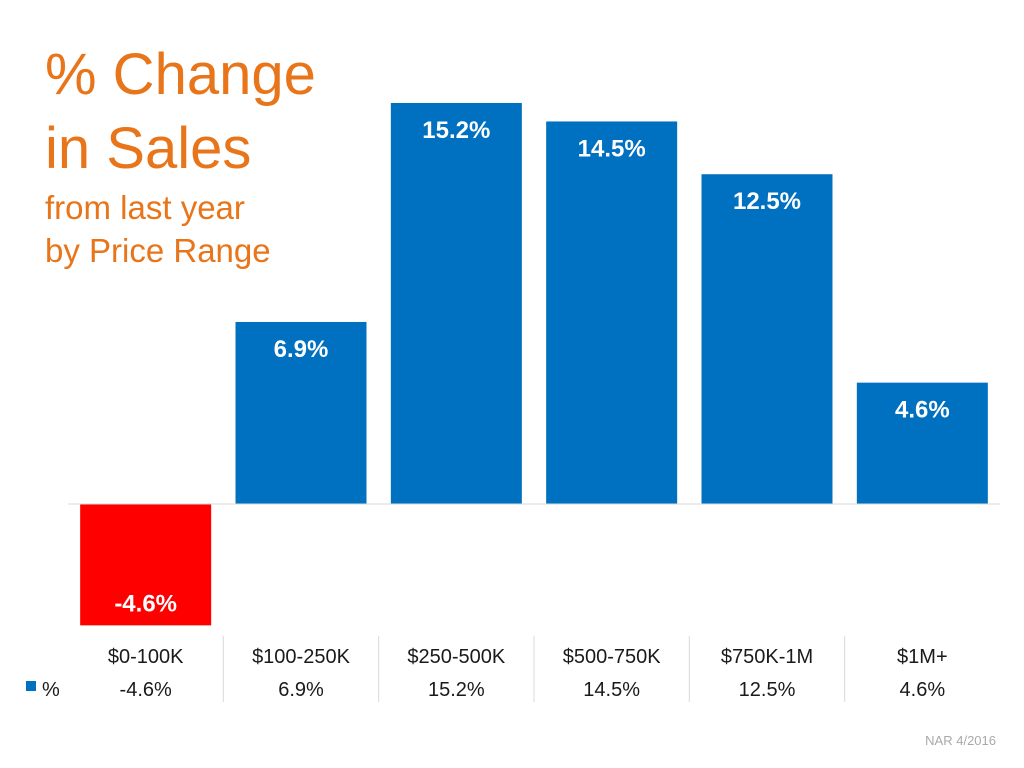 This screenshot has width=1024, height=768. What do you see at coordinates (456, 657) in the screenshot?
I see `category-label: $250-500K` at bounding box center [456, 657].